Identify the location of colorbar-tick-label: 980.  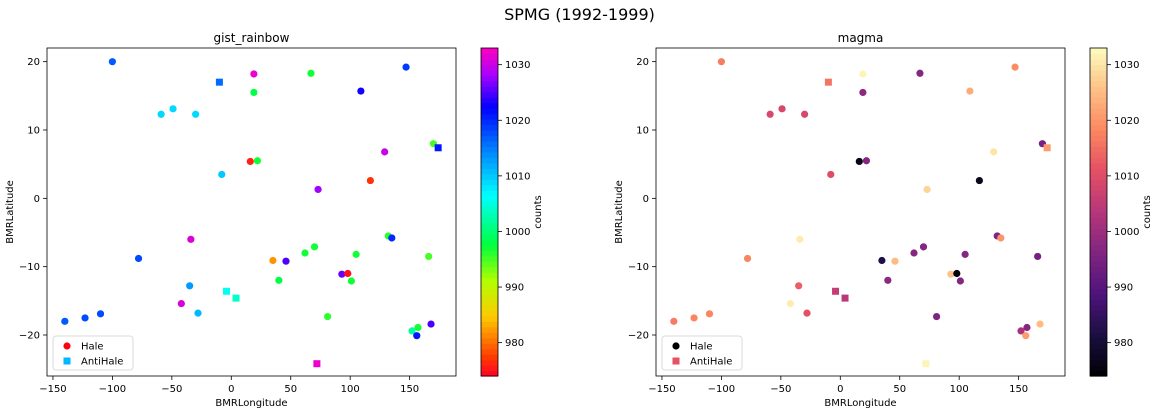
(1123, 343).